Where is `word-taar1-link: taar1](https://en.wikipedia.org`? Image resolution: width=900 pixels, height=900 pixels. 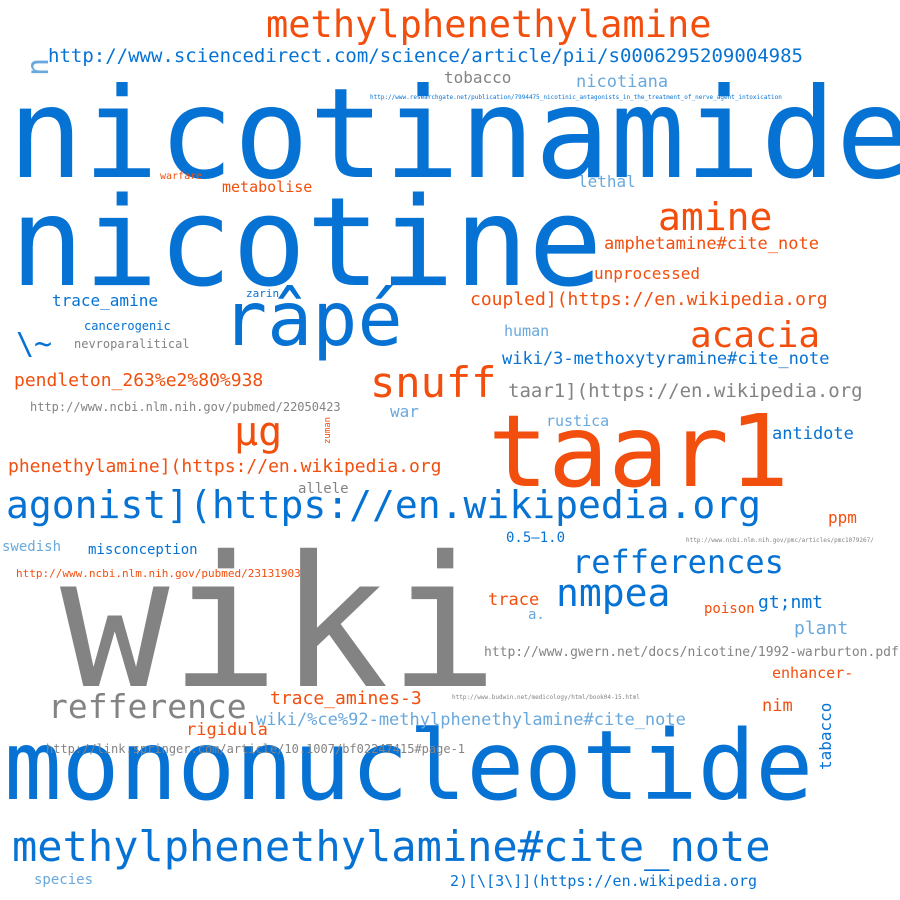 word-taar1-link: taar1](https://en.wikipedia.org is located at coordinates (685, 391).